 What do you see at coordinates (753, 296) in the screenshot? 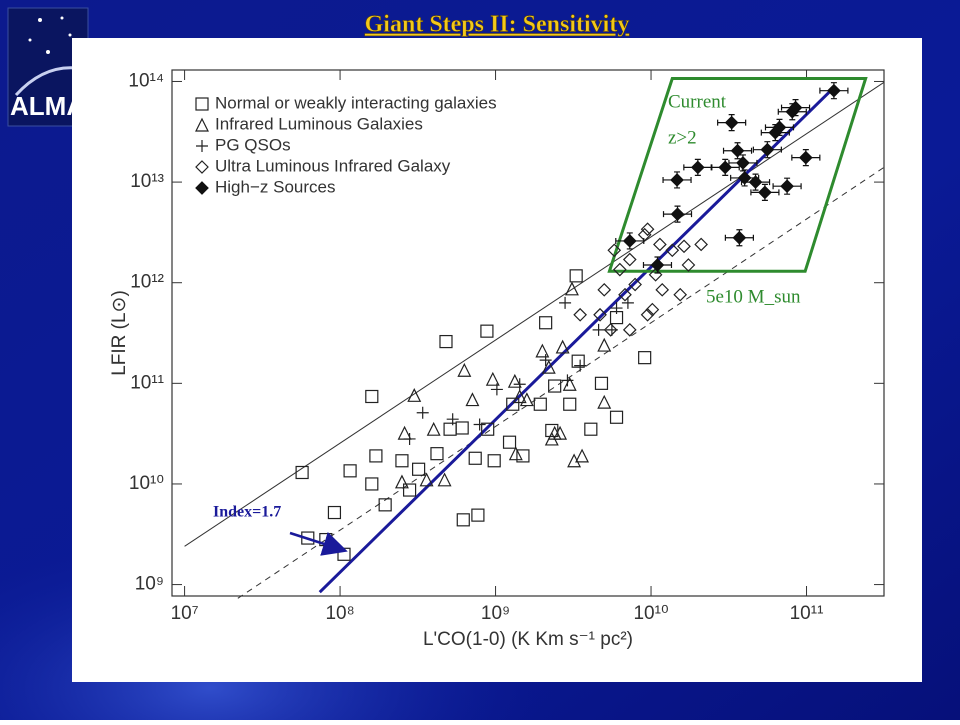
I see `annotation: 5e10 M_sun` at bounding box center [753, 296].